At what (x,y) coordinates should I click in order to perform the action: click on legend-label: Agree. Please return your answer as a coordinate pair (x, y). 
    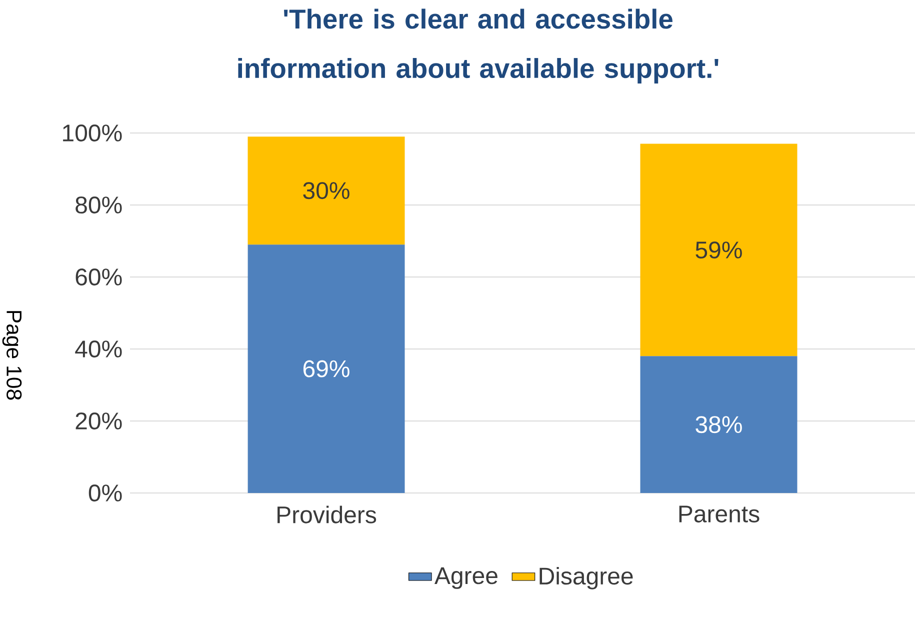
    Looking at the image, I should click on (466, 578).